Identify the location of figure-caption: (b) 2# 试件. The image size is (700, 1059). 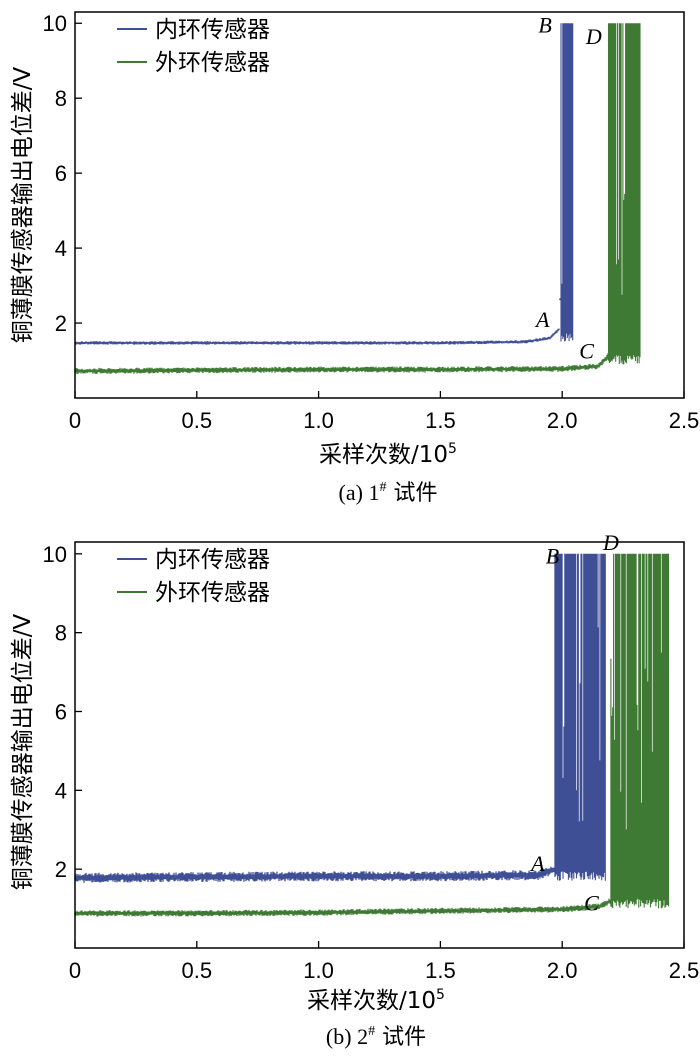
(376, 1037).